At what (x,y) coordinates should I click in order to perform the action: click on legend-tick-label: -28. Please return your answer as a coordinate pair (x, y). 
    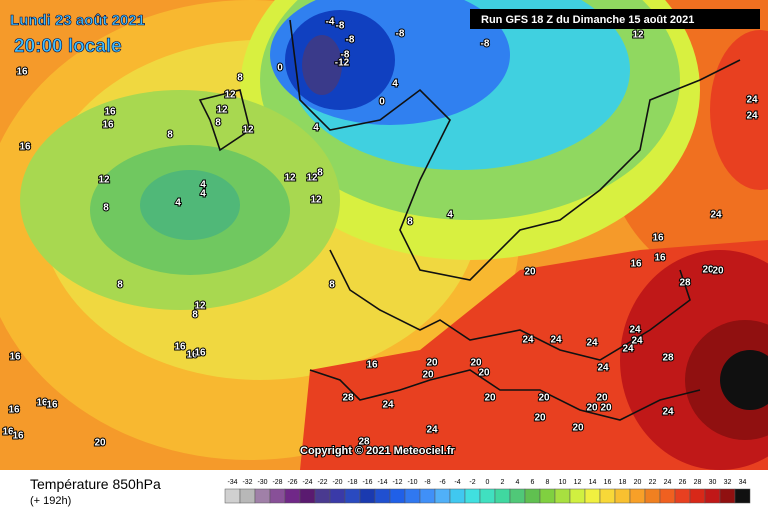
    Looking at the image, I should click on (277, 482).